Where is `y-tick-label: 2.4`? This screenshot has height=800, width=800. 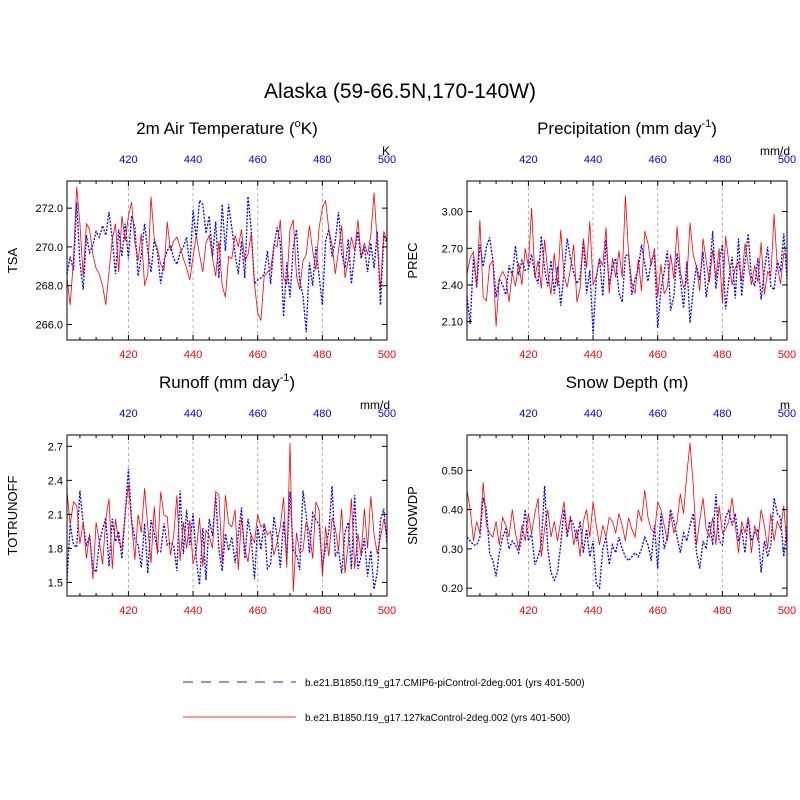 y-tick-label: 2.4 is located at coordinates (55, 481).